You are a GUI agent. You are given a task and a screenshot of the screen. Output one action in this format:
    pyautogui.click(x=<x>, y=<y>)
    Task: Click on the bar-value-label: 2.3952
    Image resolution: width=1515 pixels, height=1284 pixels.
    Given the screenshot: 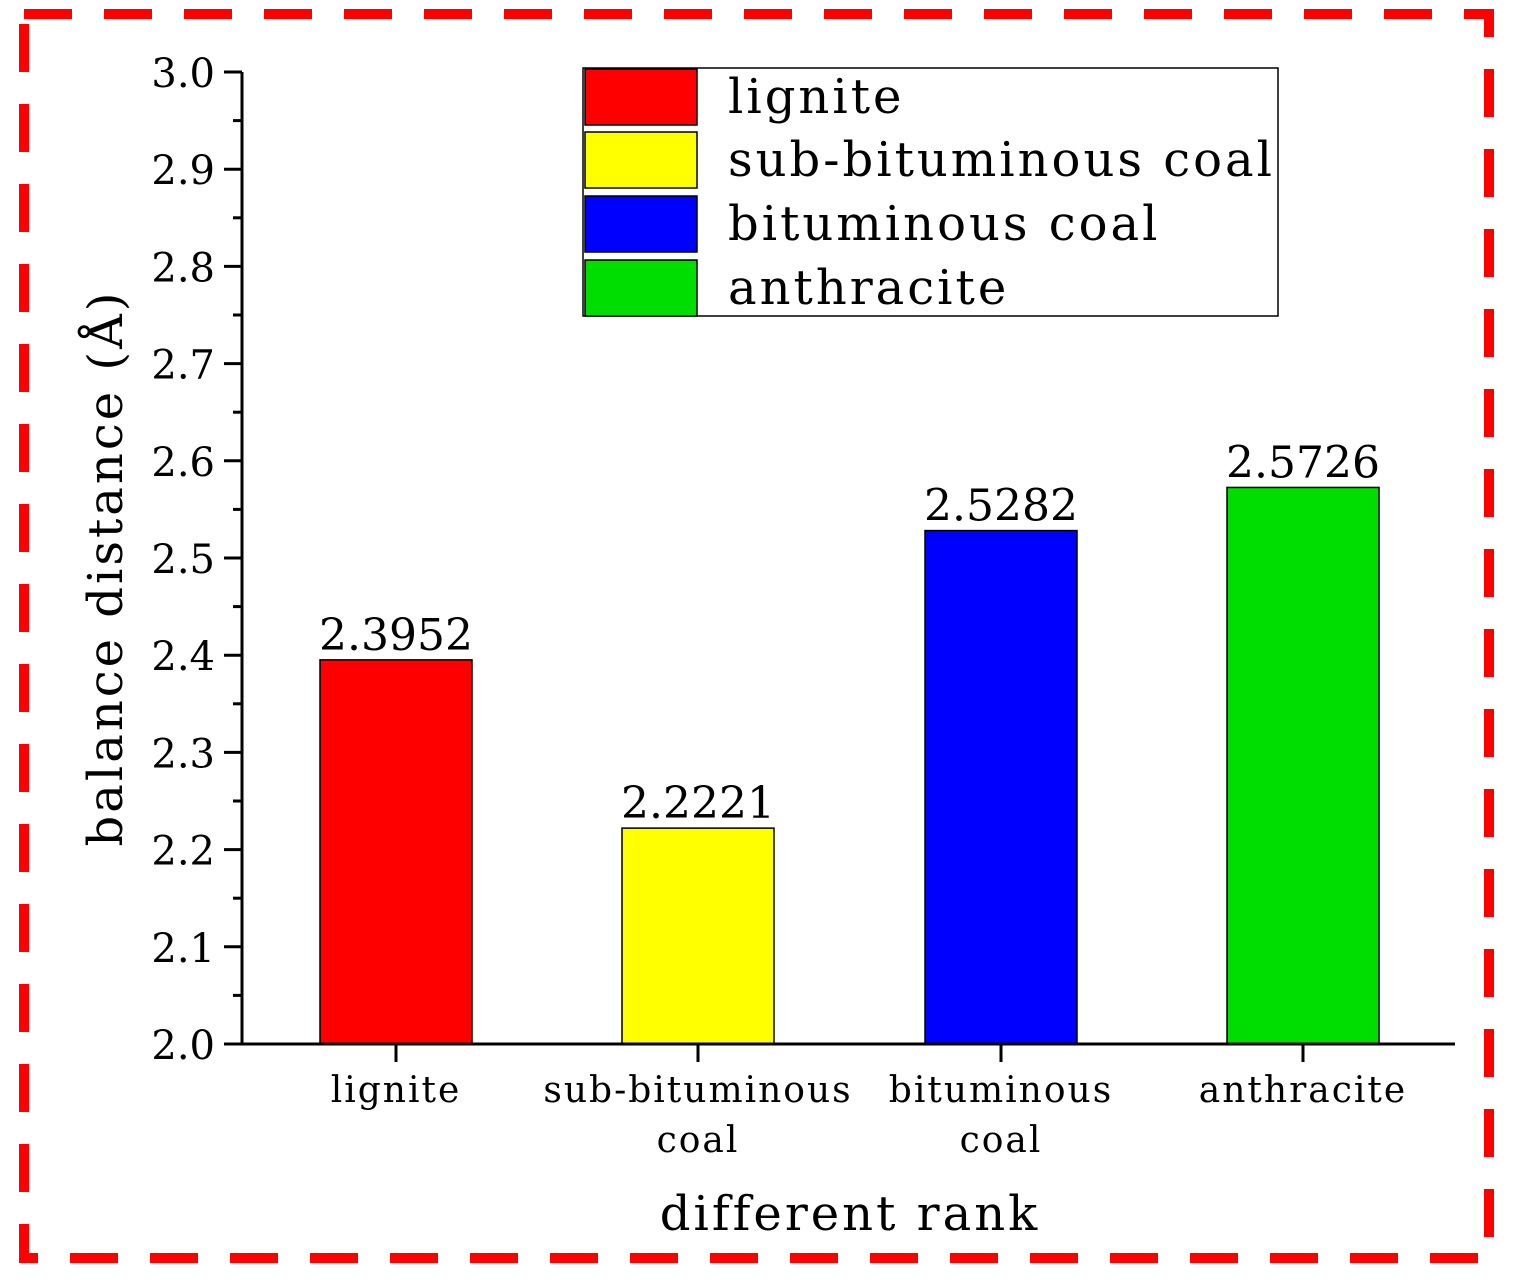 What is the action you would take?
    pyautogui.click(x=396, y=635)
    